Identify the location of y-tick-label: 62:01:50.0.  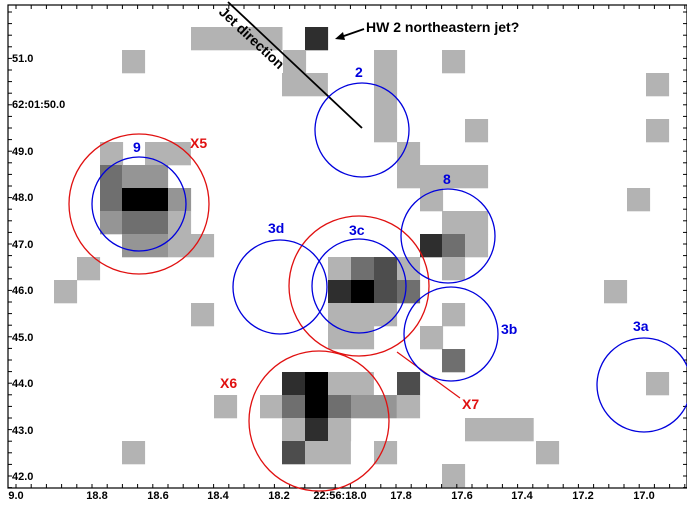
(38, 105).